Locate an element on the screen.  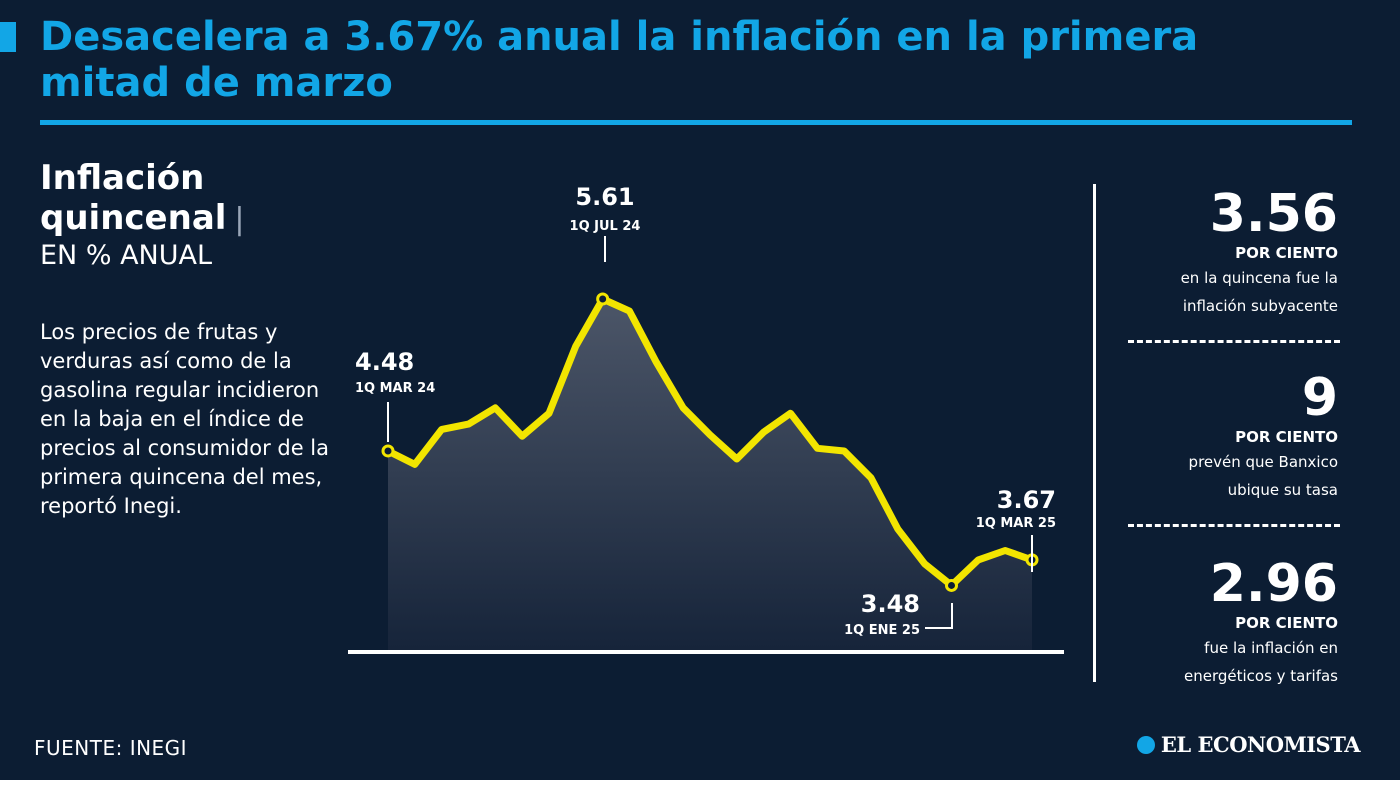
annotation-value: 5.61 is located at coordinates (604, 197).